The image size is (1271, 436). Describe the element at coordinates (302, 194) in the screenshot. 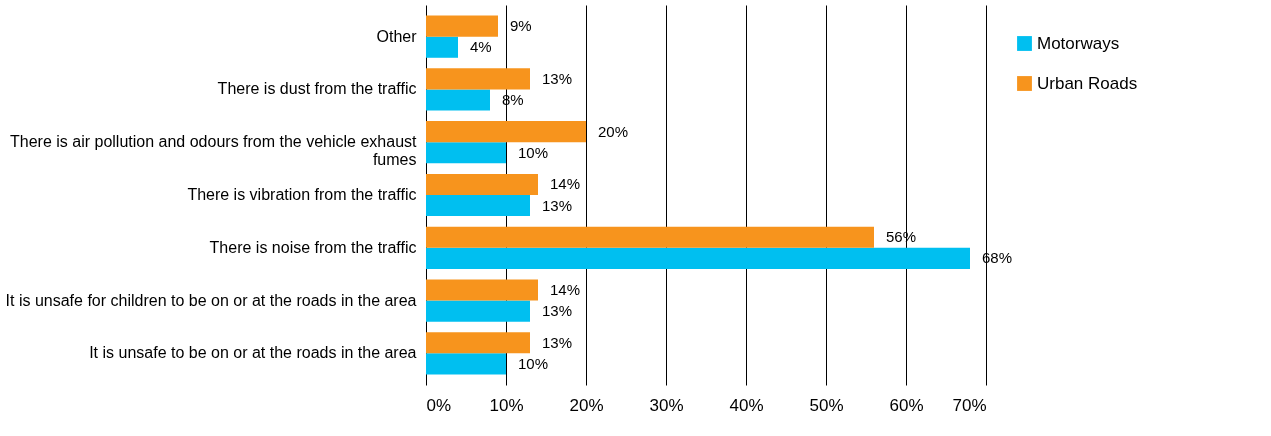

I see `y-tick-label: There is vibration from the traffic` at that location.